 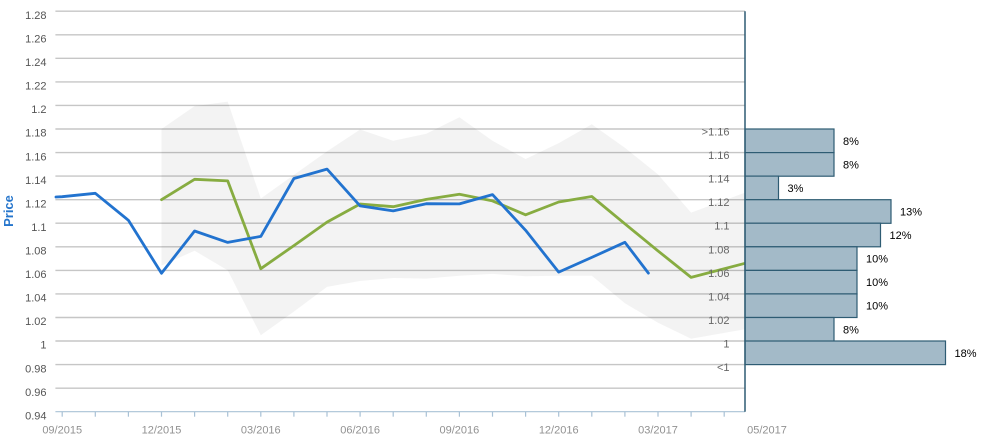 What do you see at coordinates (35, 40) in the screenshot?
I see `svg-text: 1.26` at bounding box center [35, 40].